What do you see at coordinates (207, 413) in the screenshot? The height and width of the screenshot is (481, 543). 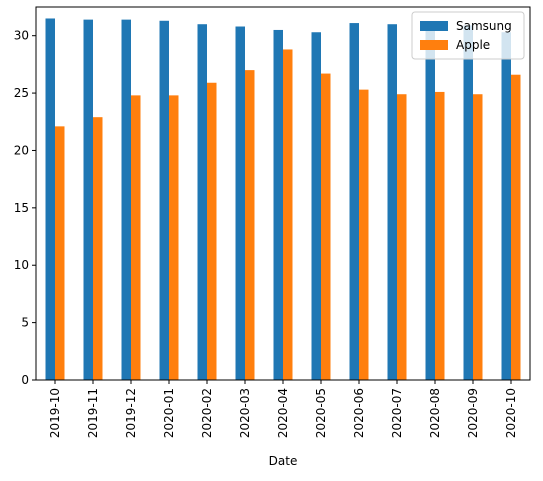 I see `x-tick-label: 2020-02` at bounding box center [207, 413].